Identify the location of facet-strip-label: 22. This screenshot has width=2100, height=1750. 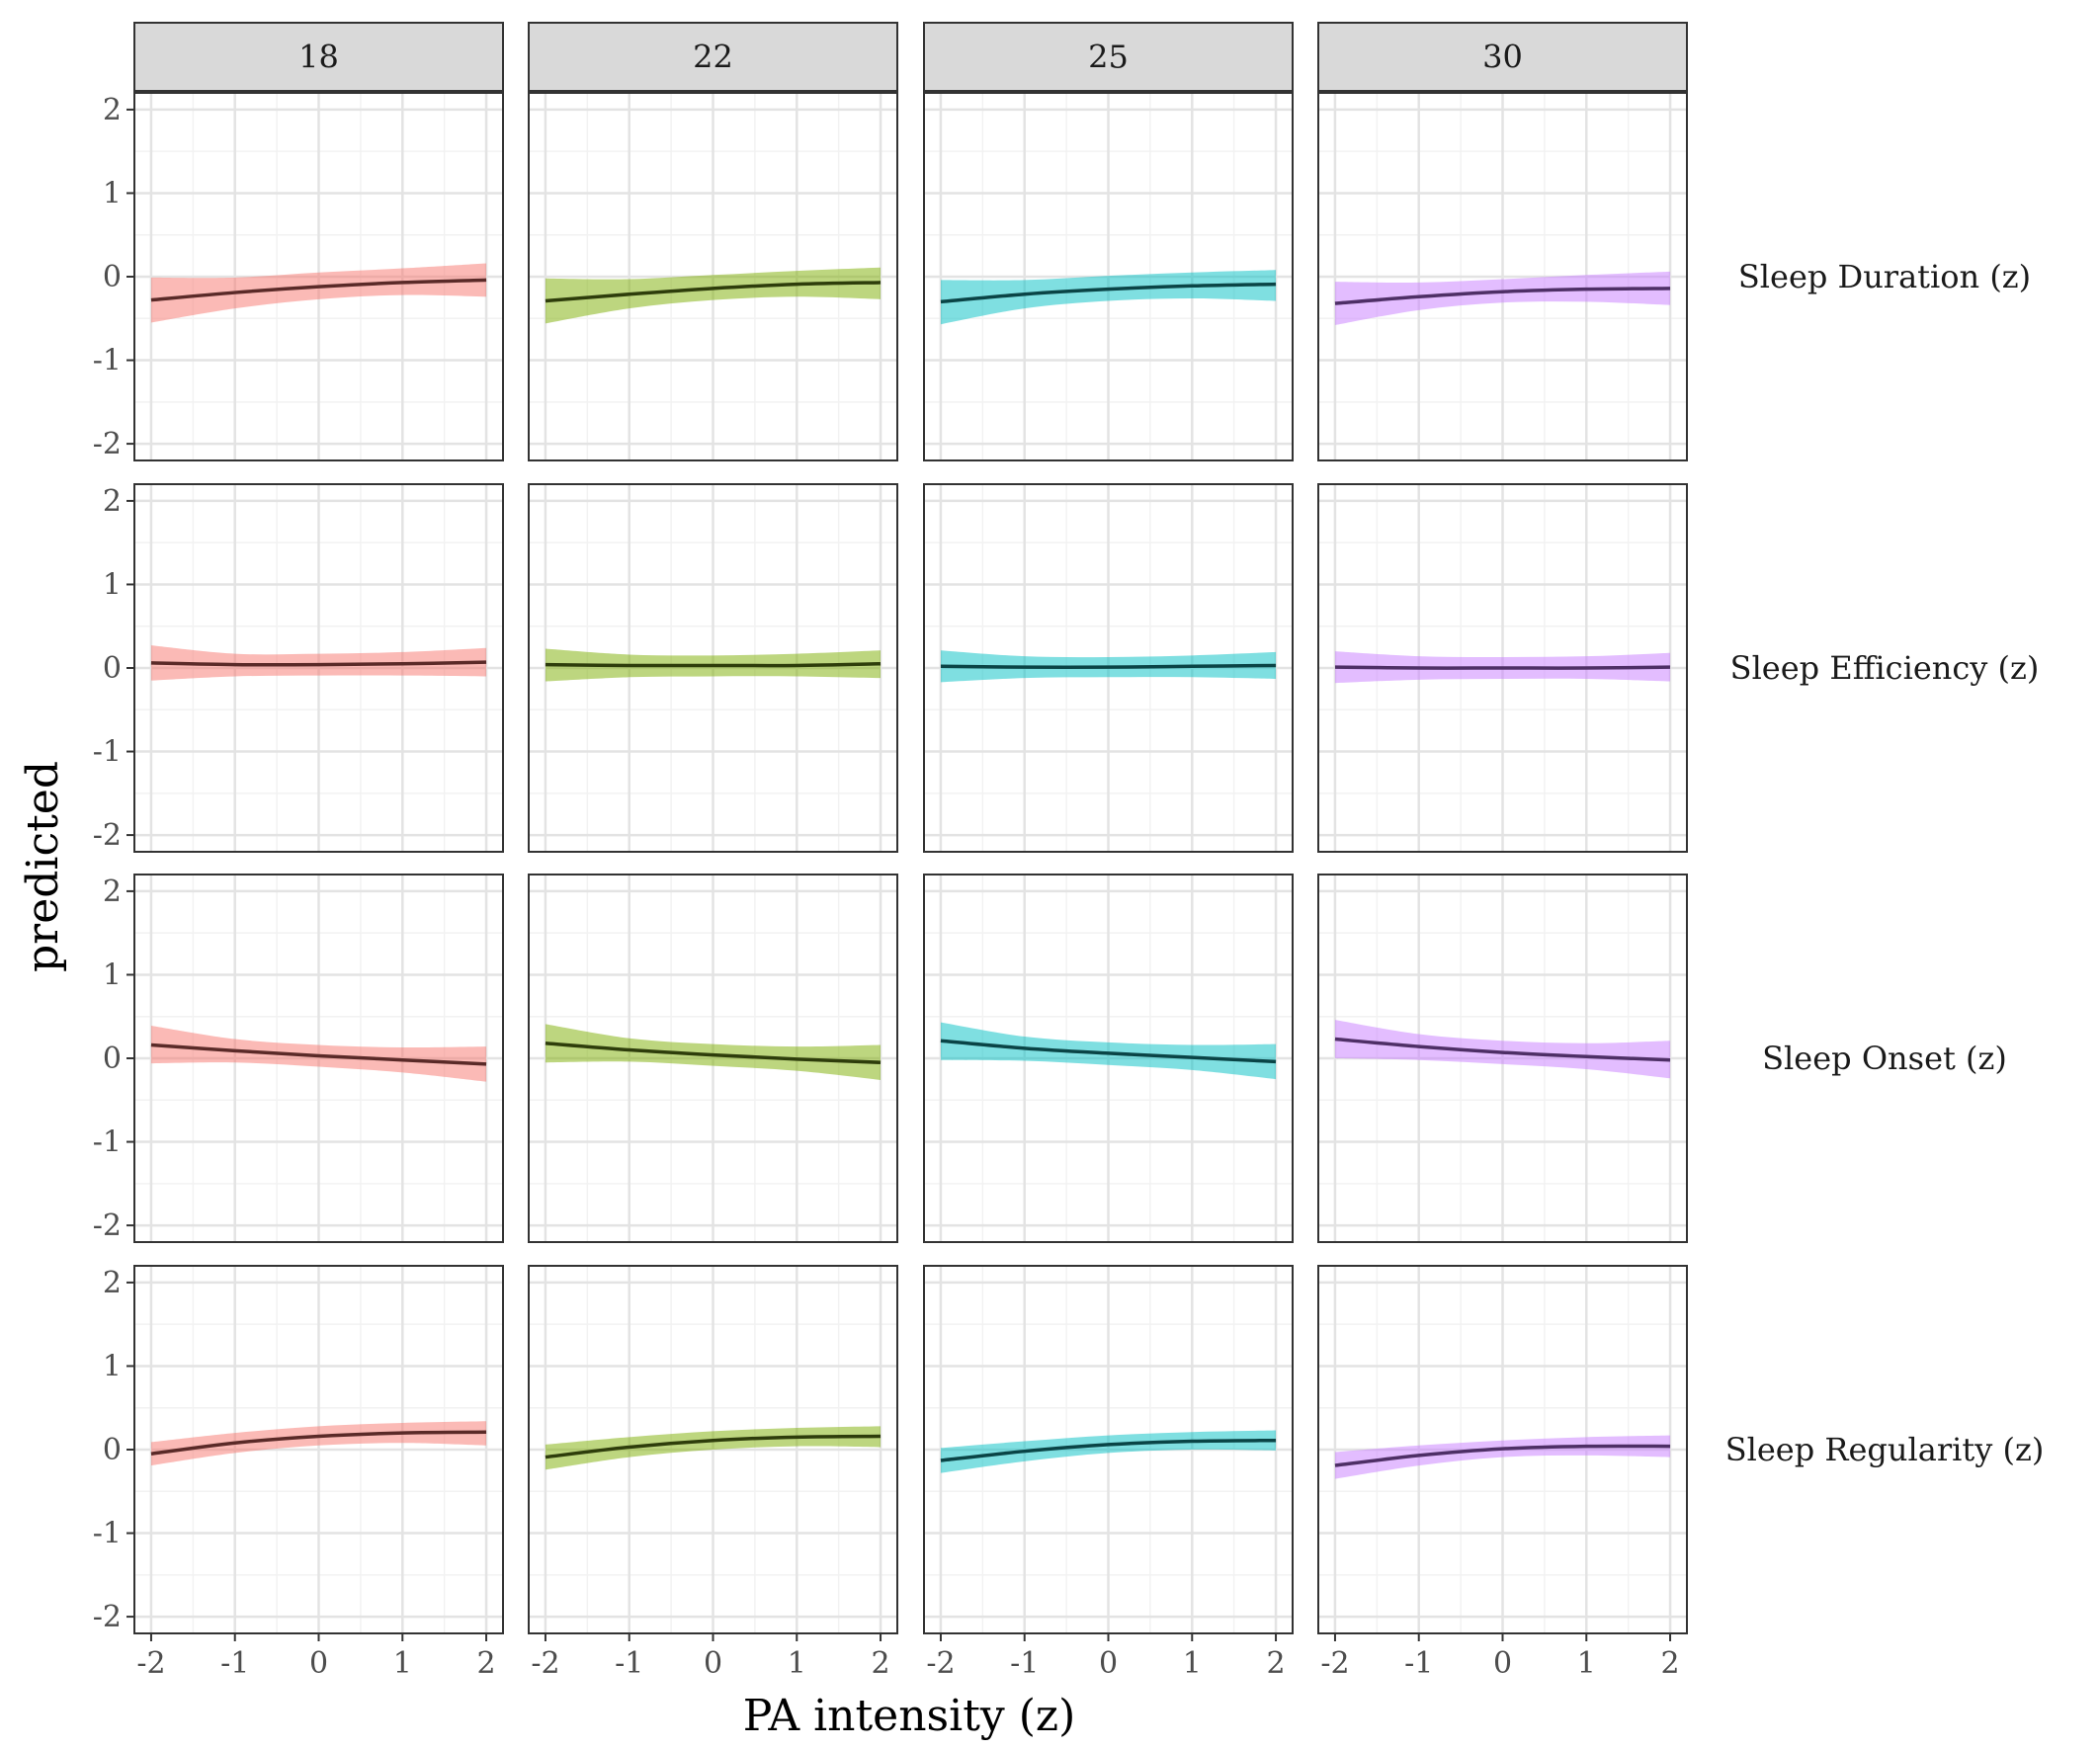
(713, 57).